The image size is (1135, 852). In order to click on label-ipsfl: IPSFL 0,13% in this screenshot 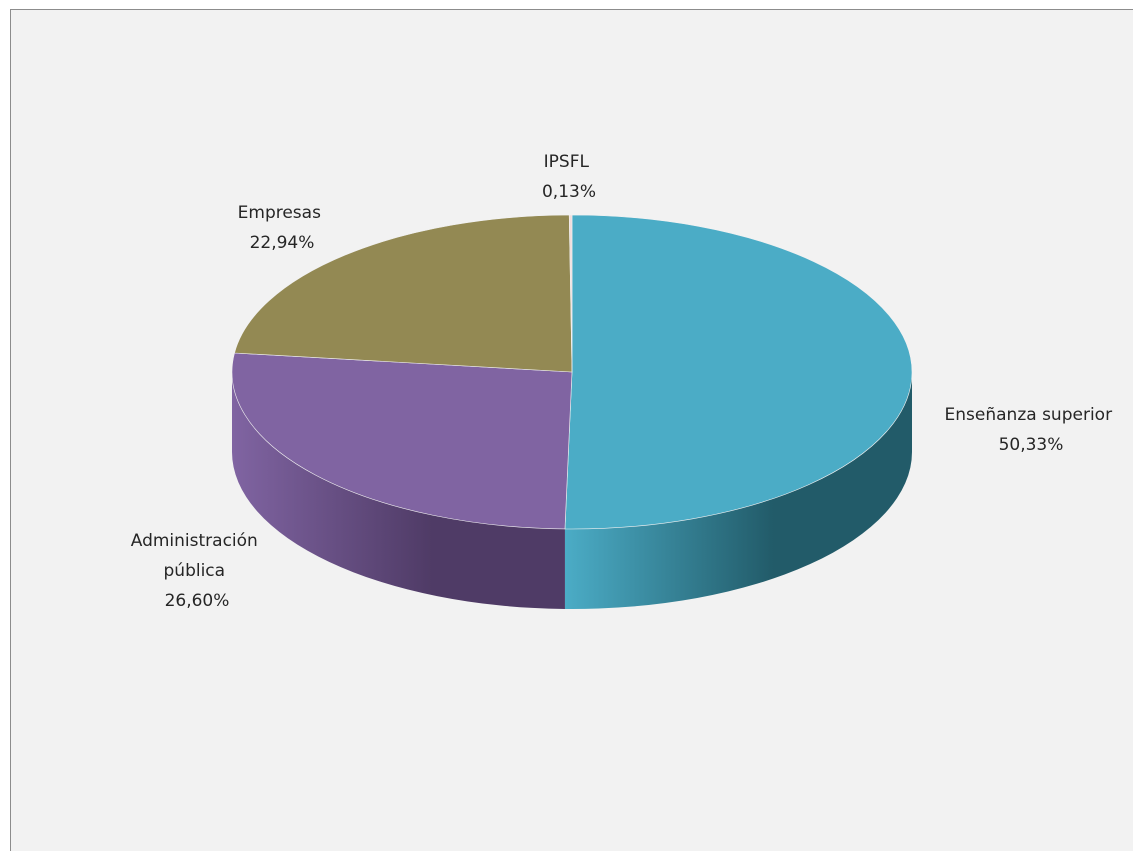, I will do `click(569, 177)`.